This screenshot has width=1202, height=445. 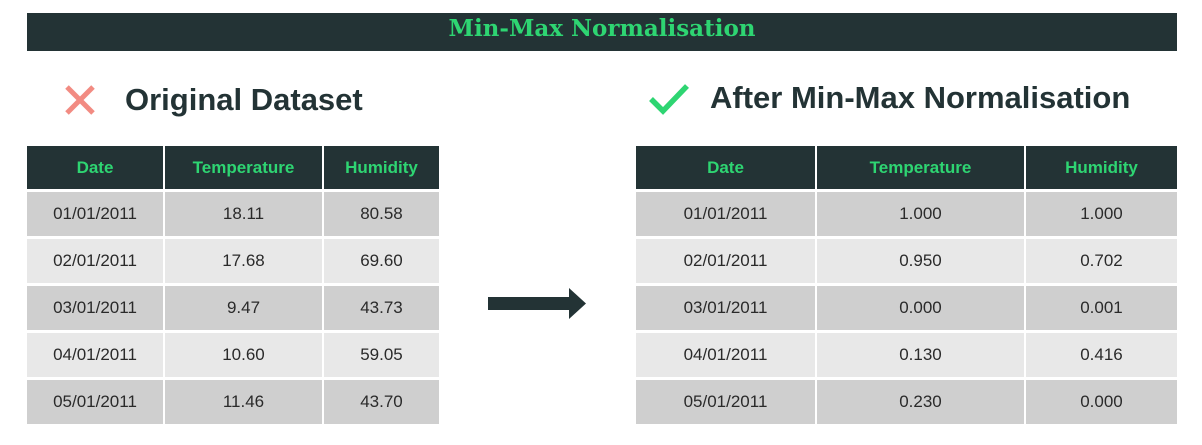 What do you see at coordinates (80, 100) in the screenshot?
I see `cross-icon` at bounding box center [80, 100].